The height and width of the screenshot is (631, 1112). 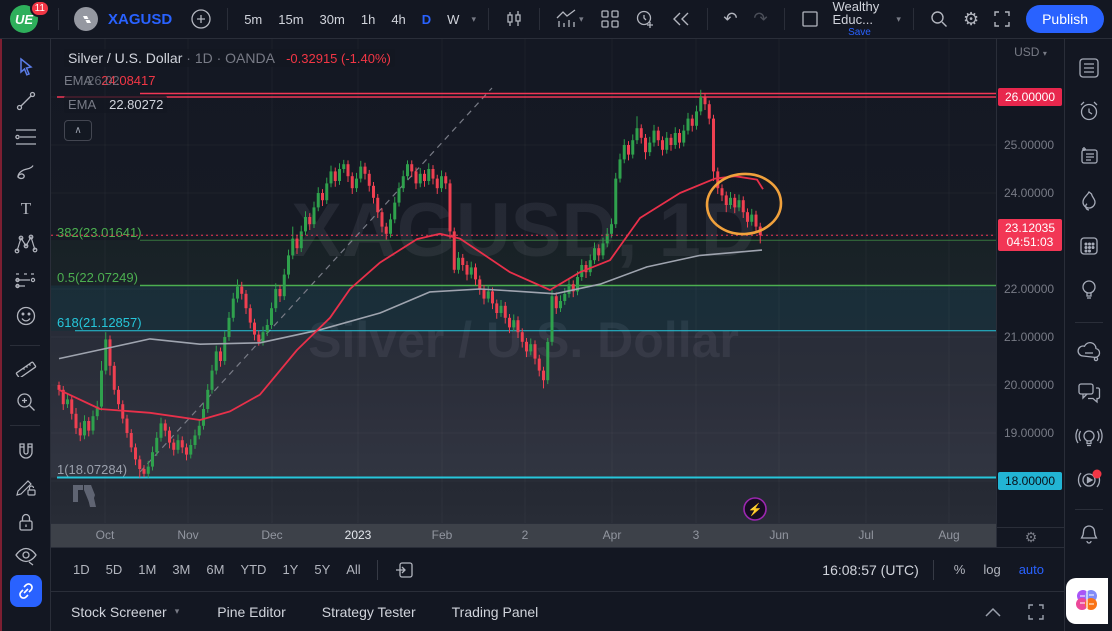 I want to click on legend-collapse-button: ∧, so click(x=78, y=130).